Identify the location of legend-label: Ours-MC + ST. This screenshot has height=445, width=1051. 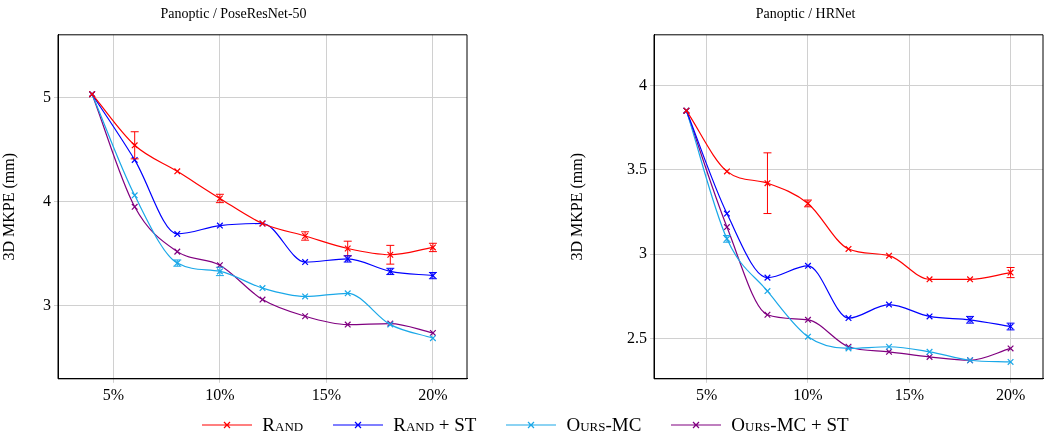
(790, 425).